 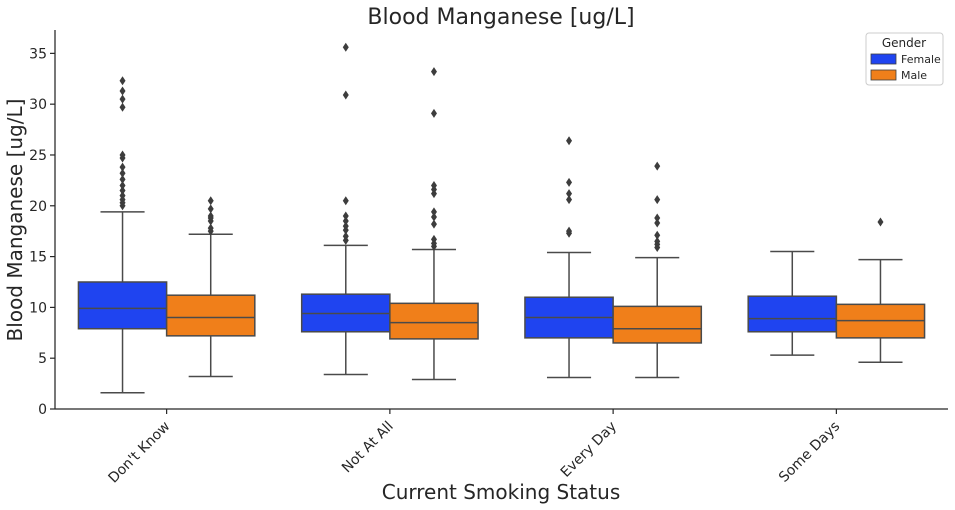 I want to click on y-axis-label: Blood Manganese [ug/L], so click(x=15, y=220).